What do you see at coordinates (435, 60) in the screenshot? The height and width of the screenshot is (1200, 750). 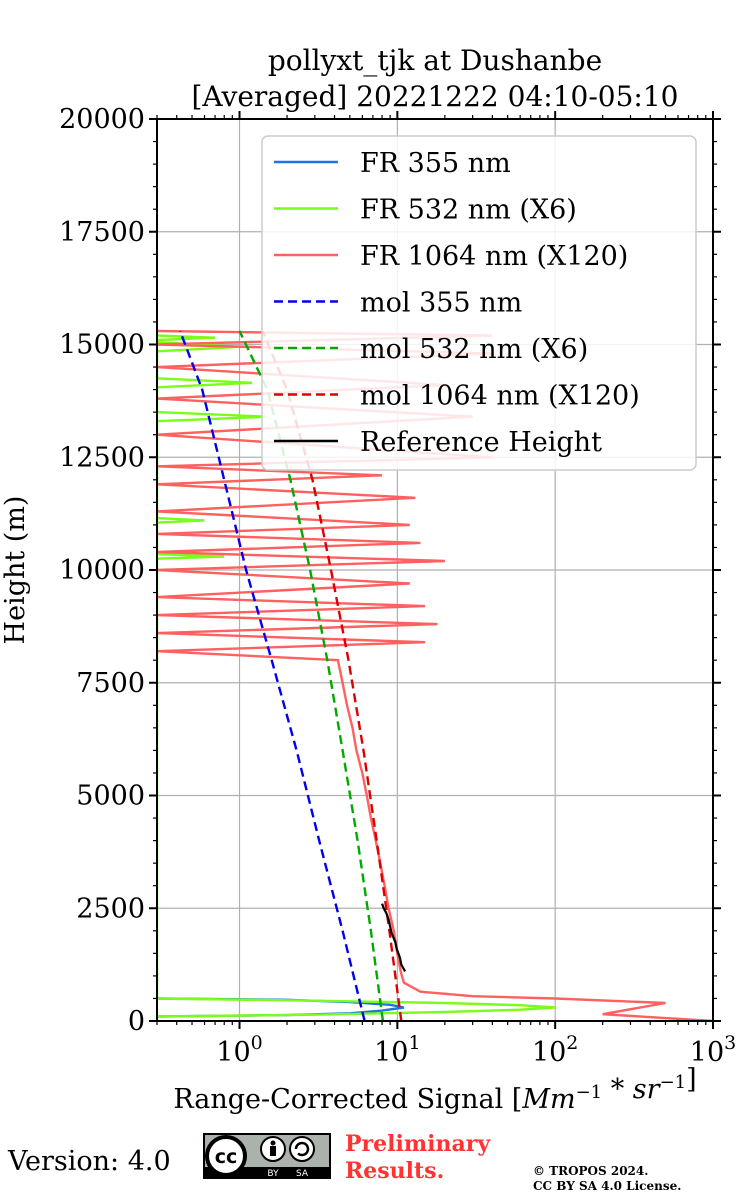 I see `chart-title-line-1: pollyxt_tjk at Dushanbe` at bounding box center [435, 60].